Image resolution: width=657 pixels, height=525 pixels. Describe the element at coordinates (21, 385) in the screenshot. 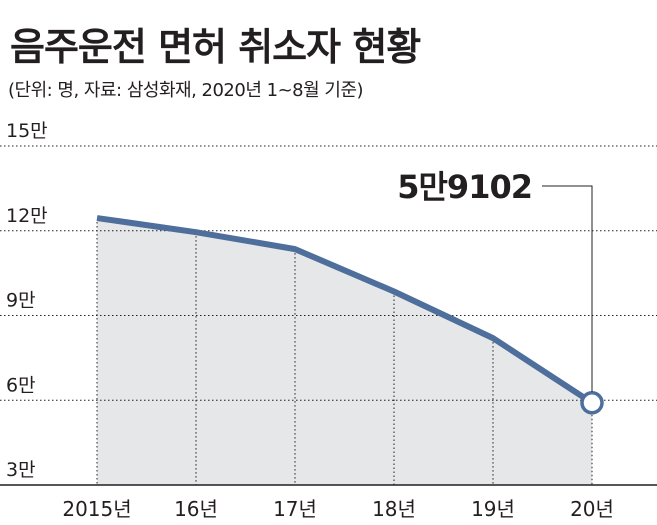

I see `y-tick-label: 6만` at that location.